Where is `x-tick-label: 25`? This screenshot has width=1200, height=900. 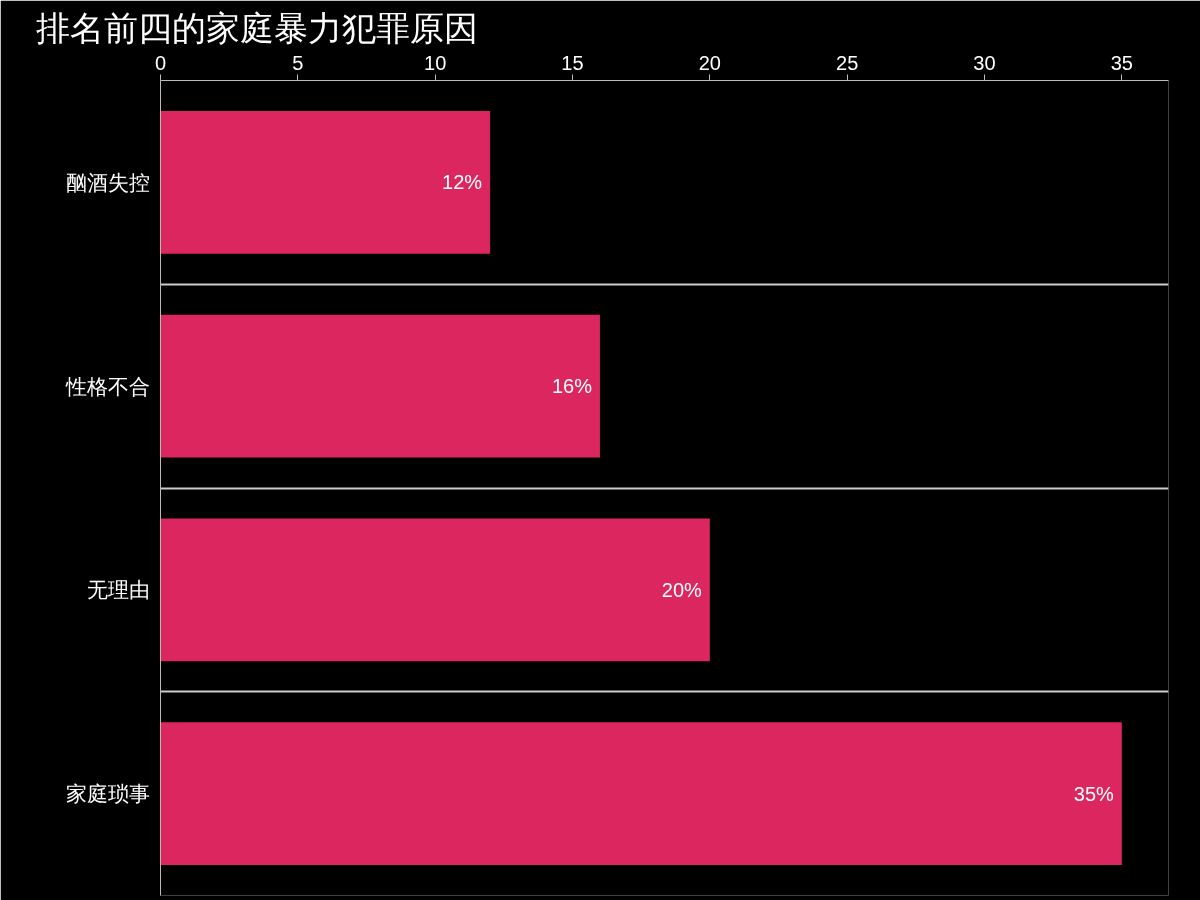 x-tick-label: 25 is located at coordinates (847, 62).